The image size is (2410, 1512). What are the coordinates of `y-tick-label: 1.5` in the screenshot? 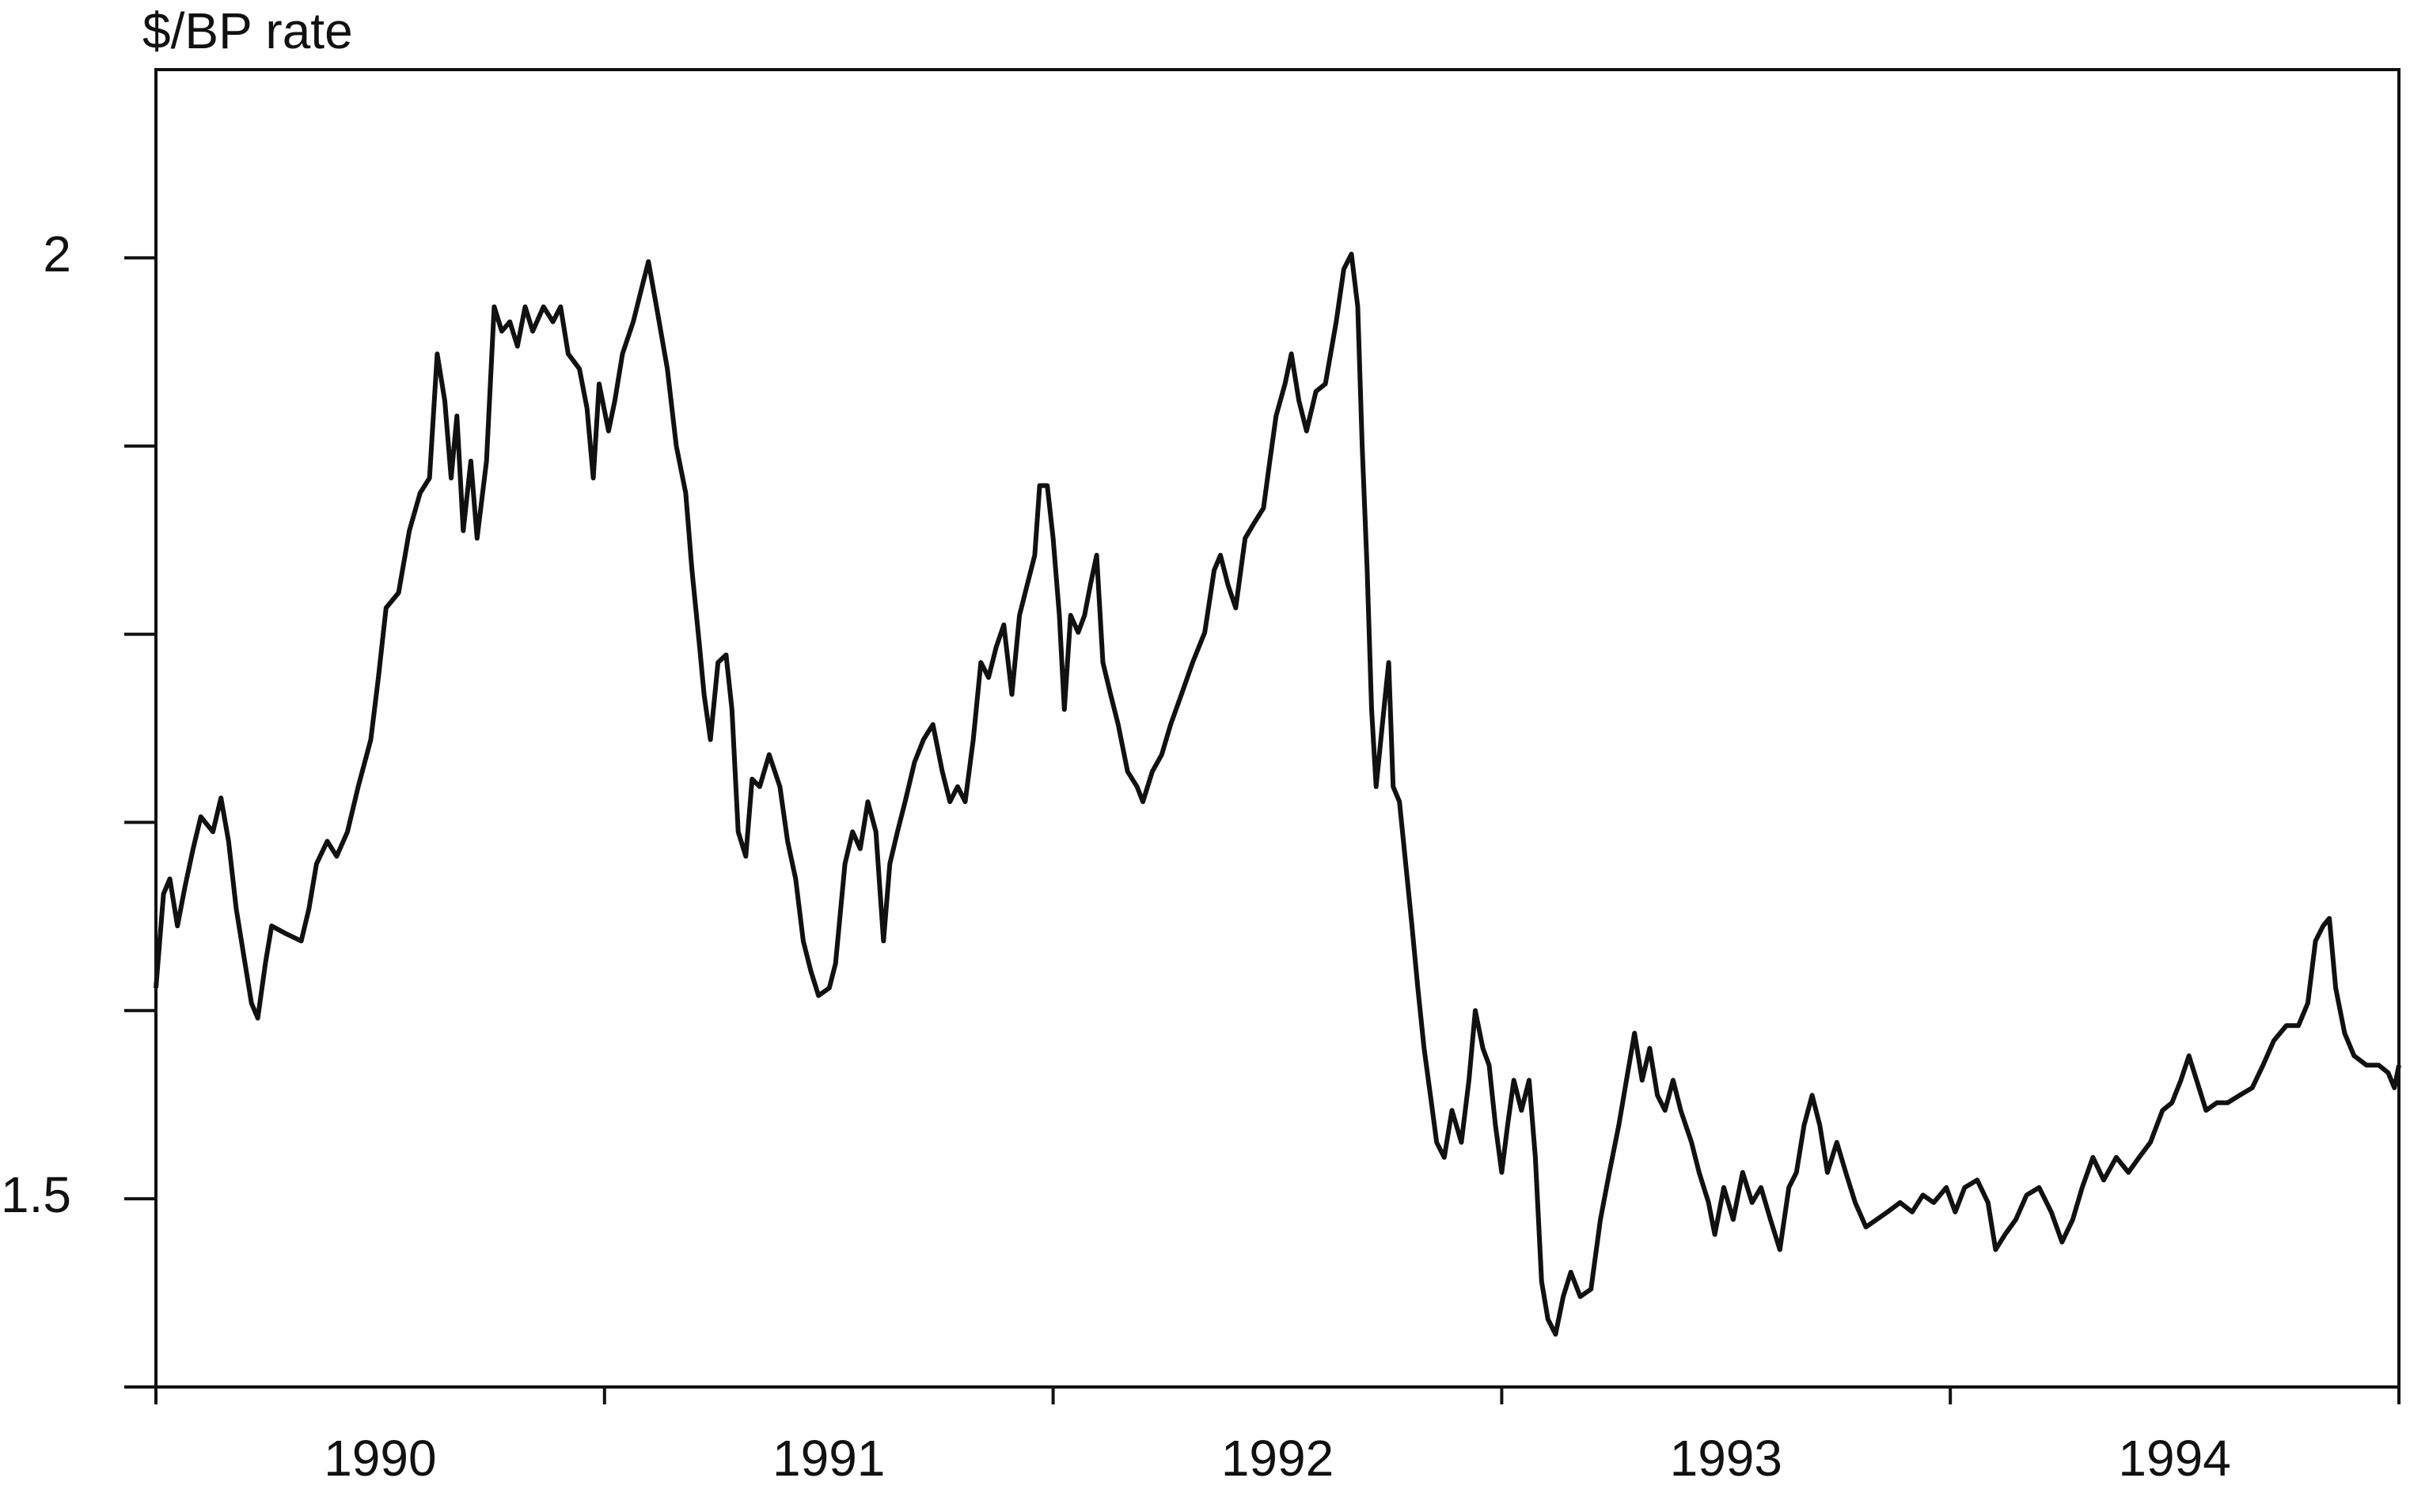 It's located at (36, 1194).